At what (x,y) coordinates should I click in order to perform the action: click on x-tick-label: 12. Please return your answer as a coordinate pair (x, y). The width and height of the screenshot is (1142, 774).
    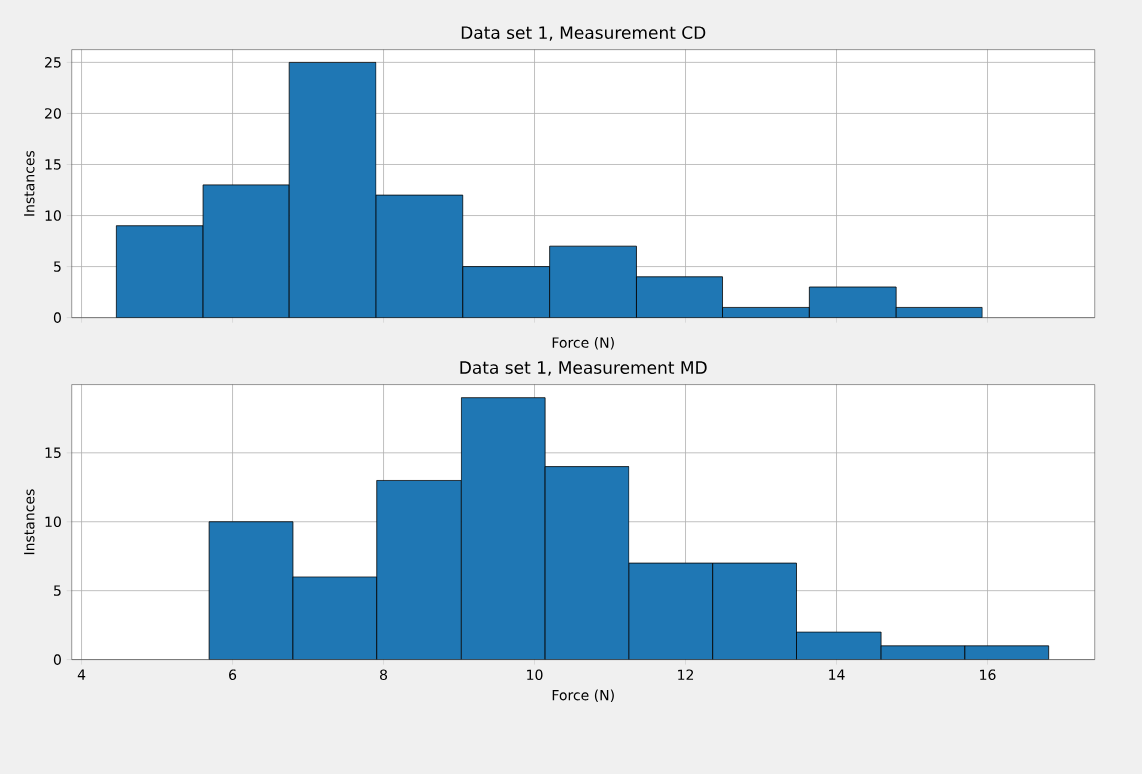
    Looking at the image, I should click on (686, 674).